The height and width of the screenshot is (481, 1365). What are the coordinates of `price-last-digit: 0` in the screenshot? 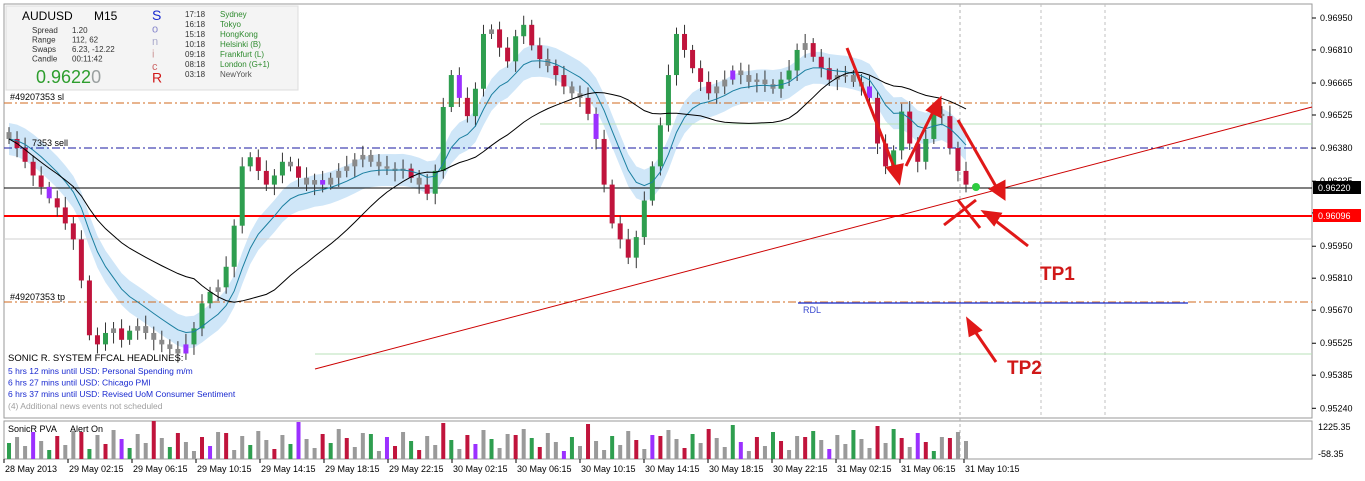 It's located at (96, 77).